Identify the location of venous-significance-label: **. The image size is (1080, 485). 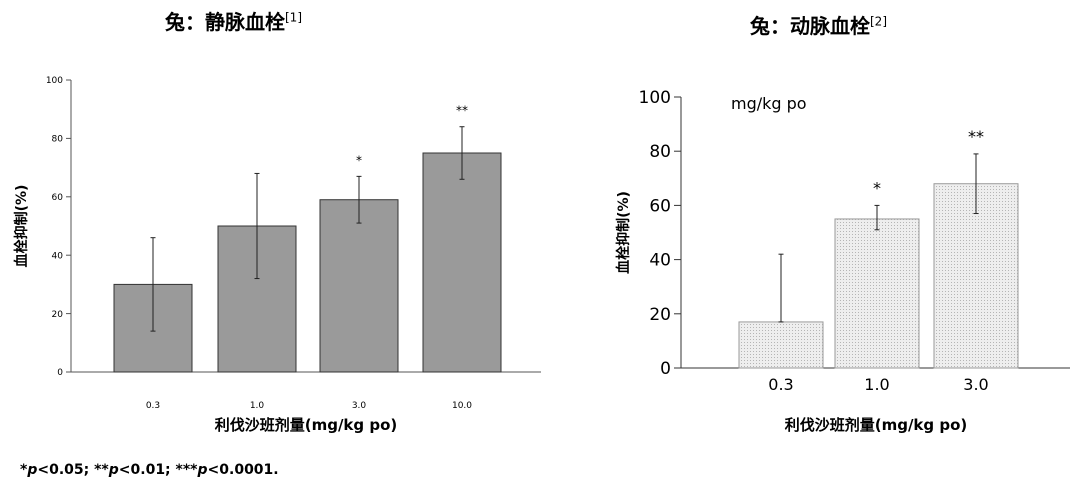
(462, 111).